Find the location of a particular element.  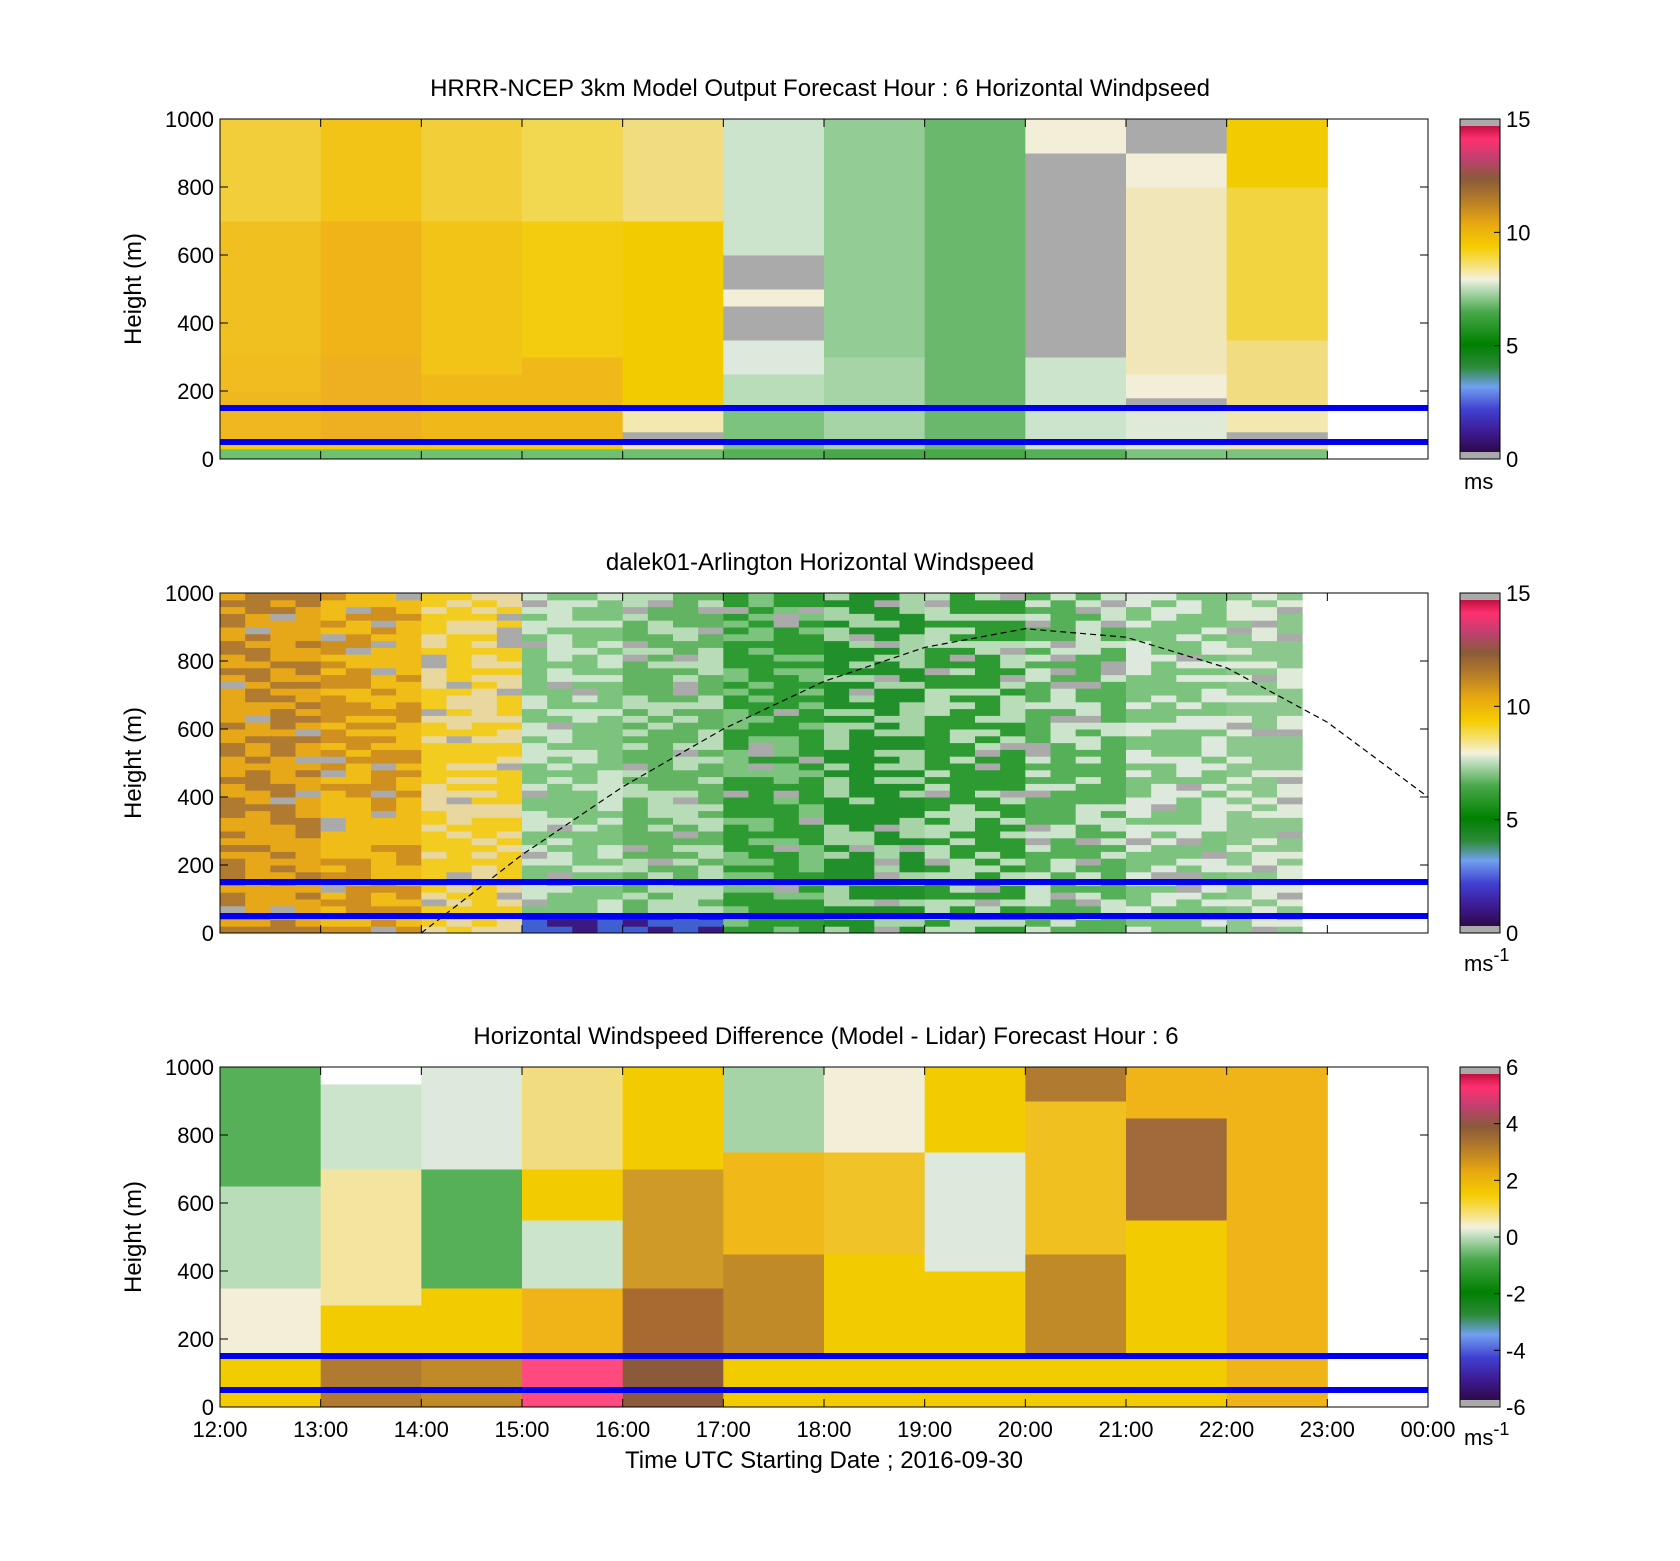

colorbar-gradient is located at coordinates (1480, 1237).